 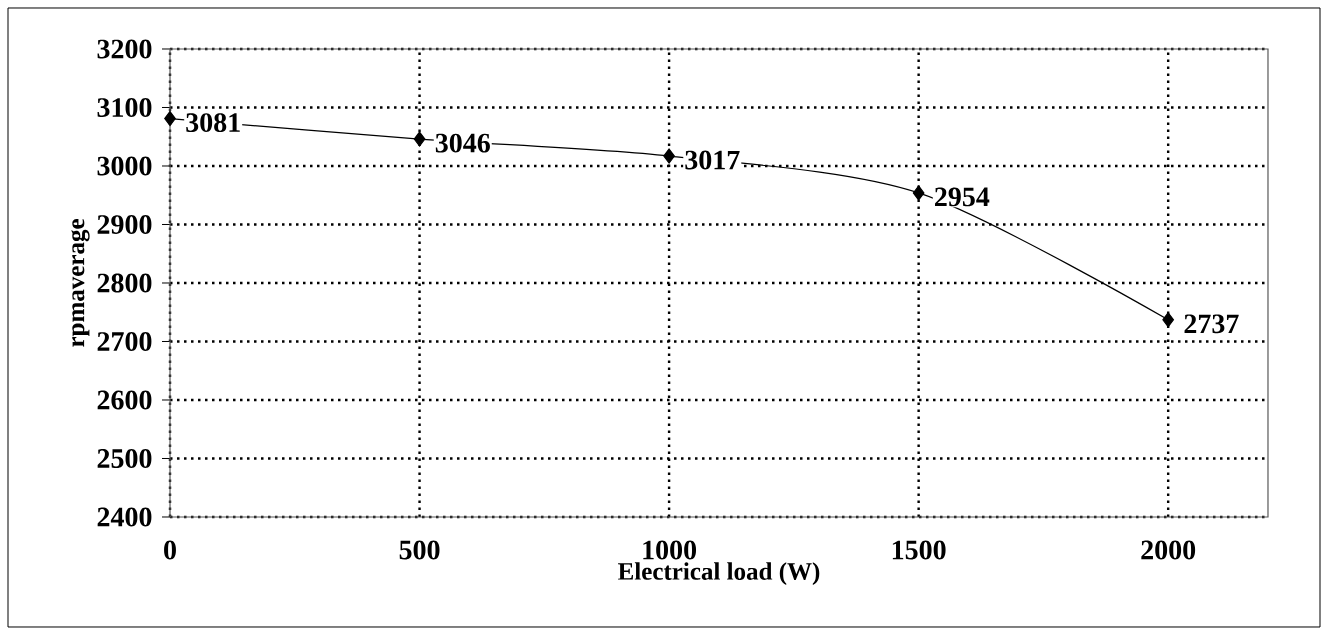 I want to click on data-label: 3017, so click(x=712, y=160).